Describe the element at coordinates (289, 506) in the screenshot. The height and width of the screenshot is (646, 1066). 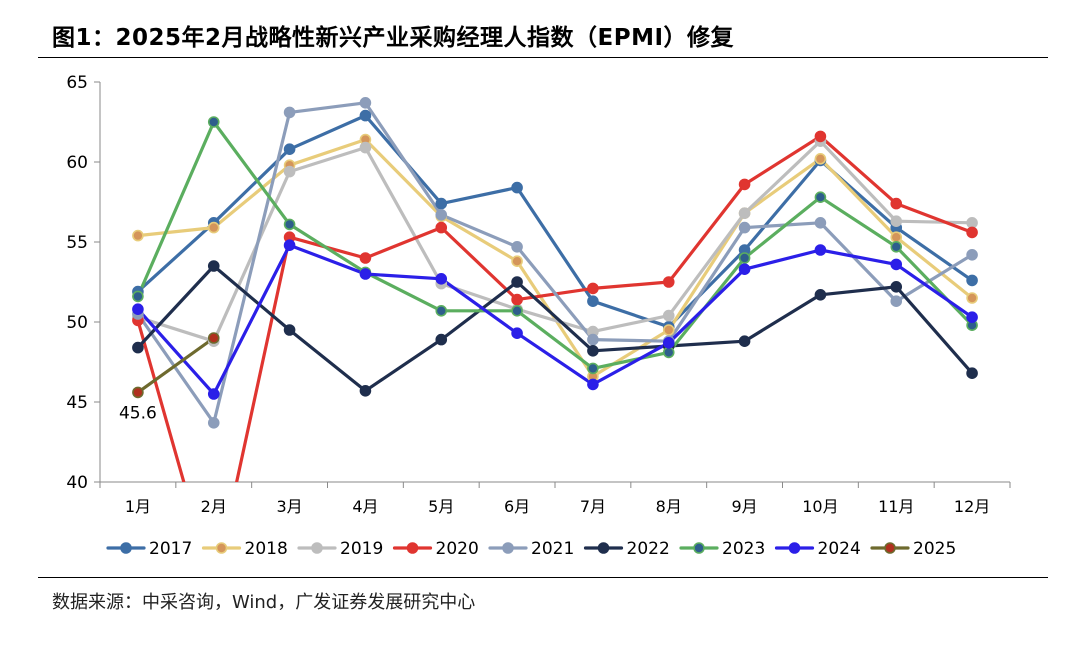
I see `x-tick-label: 3月` at that location.